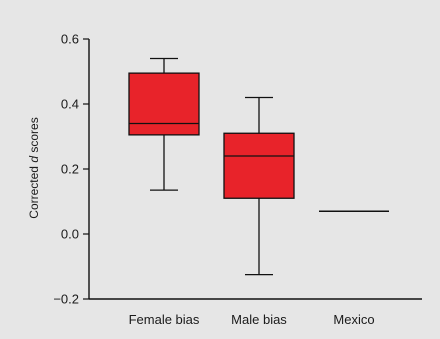 The width and height of the screenshot is (440, 339). Describe the element at coordinates (70, 39) in the screenshot. I see `y-tick-label: 0.6` at that location.